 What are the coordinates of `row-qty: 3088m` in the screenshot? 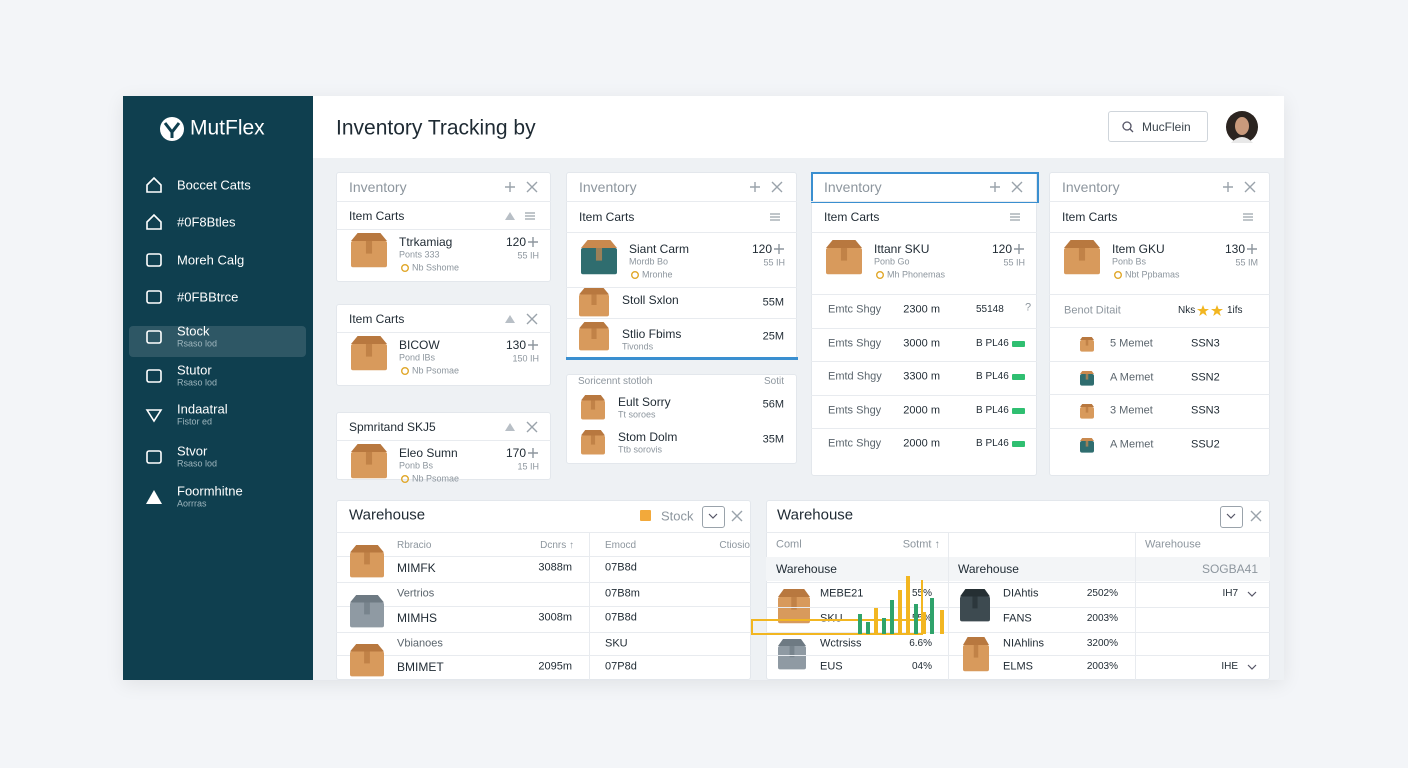 It's located at (555, 567).